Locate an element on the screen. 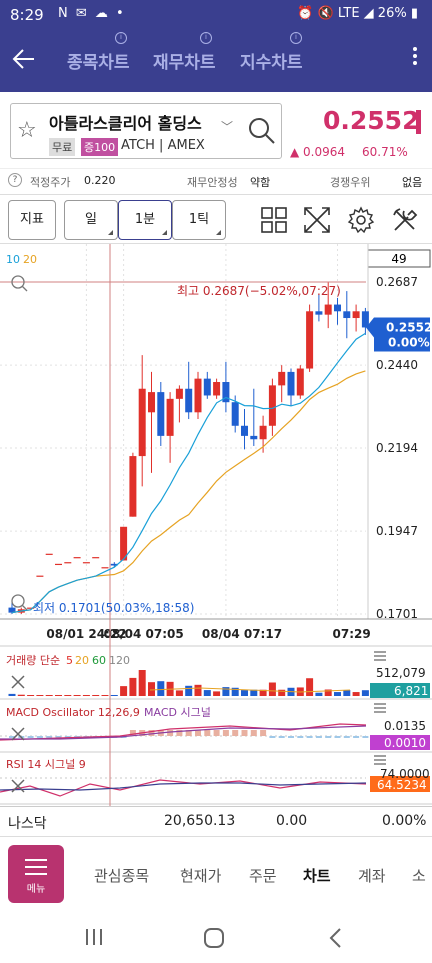  time-tick: 07:29 is located at coordinates (352, 634).